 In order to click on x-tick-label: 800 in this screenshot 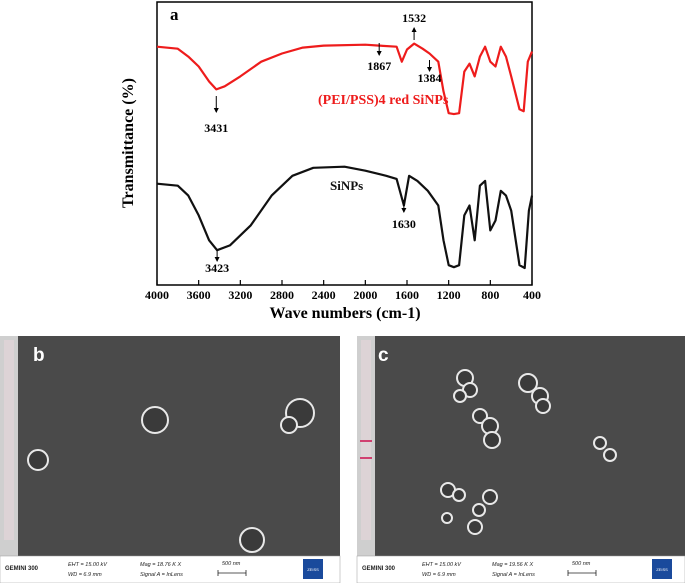, I will do `click(490, 295)`.